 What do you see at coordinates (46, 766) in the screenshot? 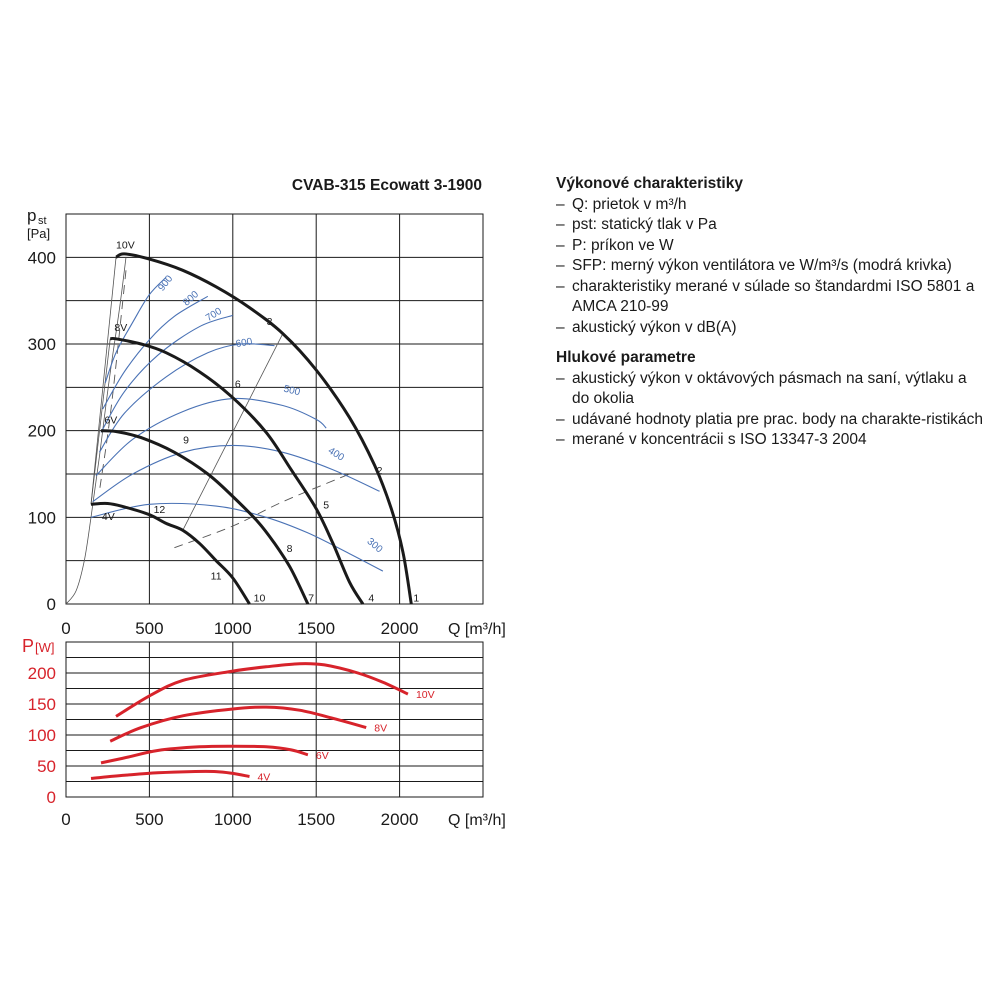
I see `y-tick-label: 50` at bounding box center [46, 766].